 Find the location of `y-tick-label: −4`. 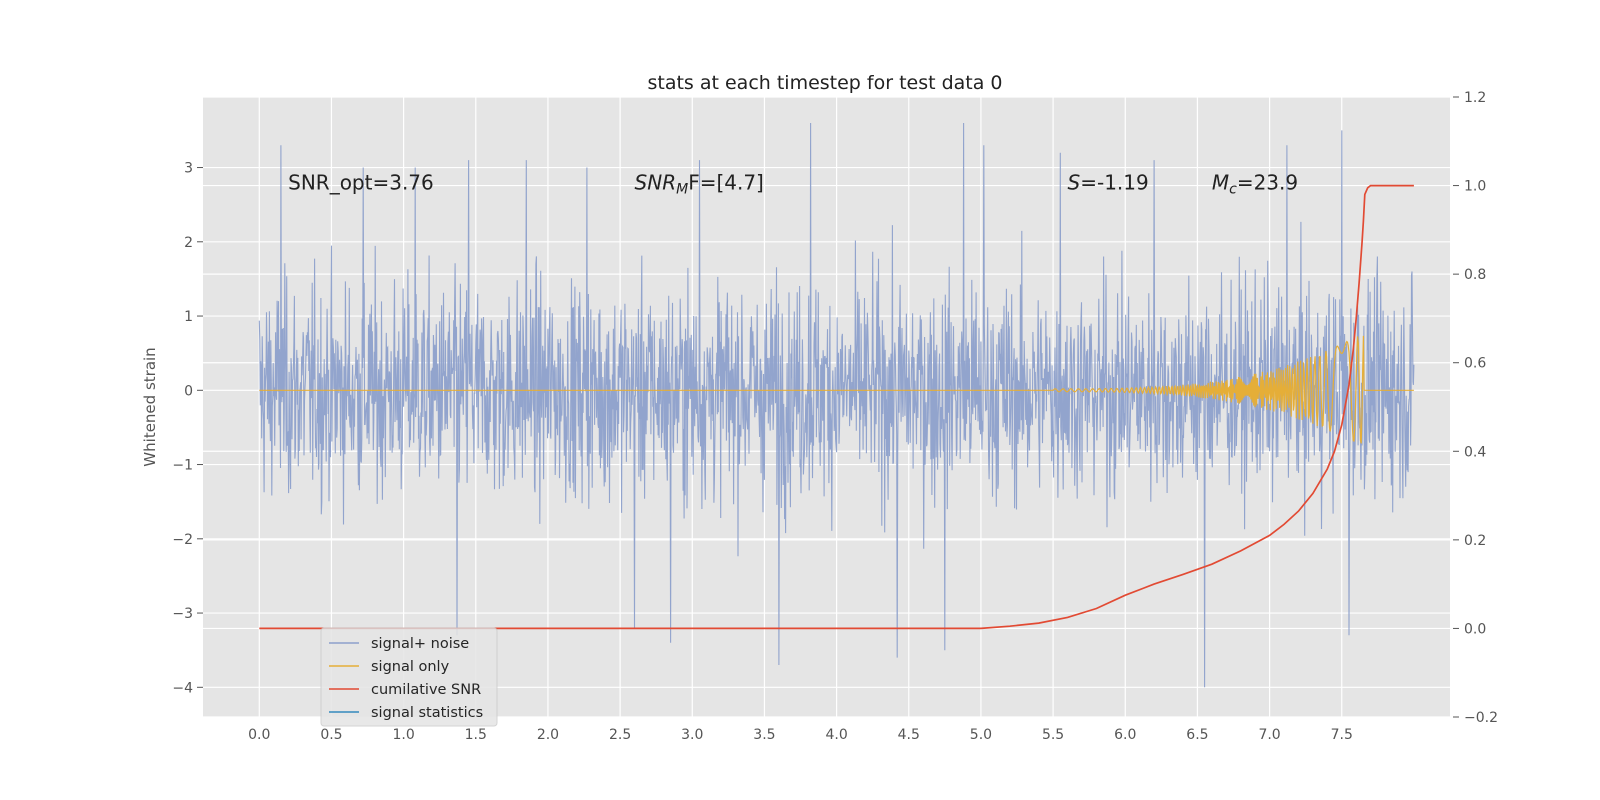

y-tick-label: −4 is located at coordinates (182, 688).